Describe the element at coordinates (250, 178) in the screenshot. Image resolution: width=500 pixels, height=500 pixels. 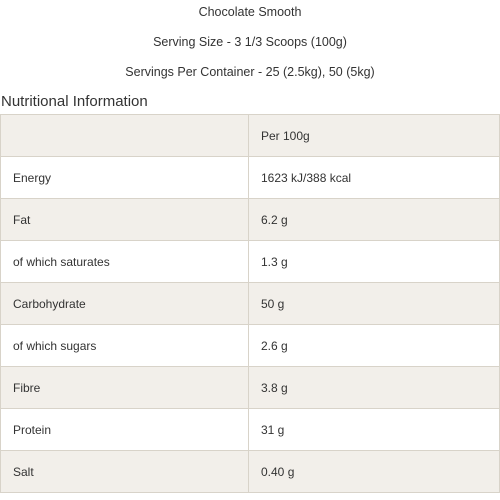
I see `table-row: Energy 1623 kJ/388 kcal` at that location.